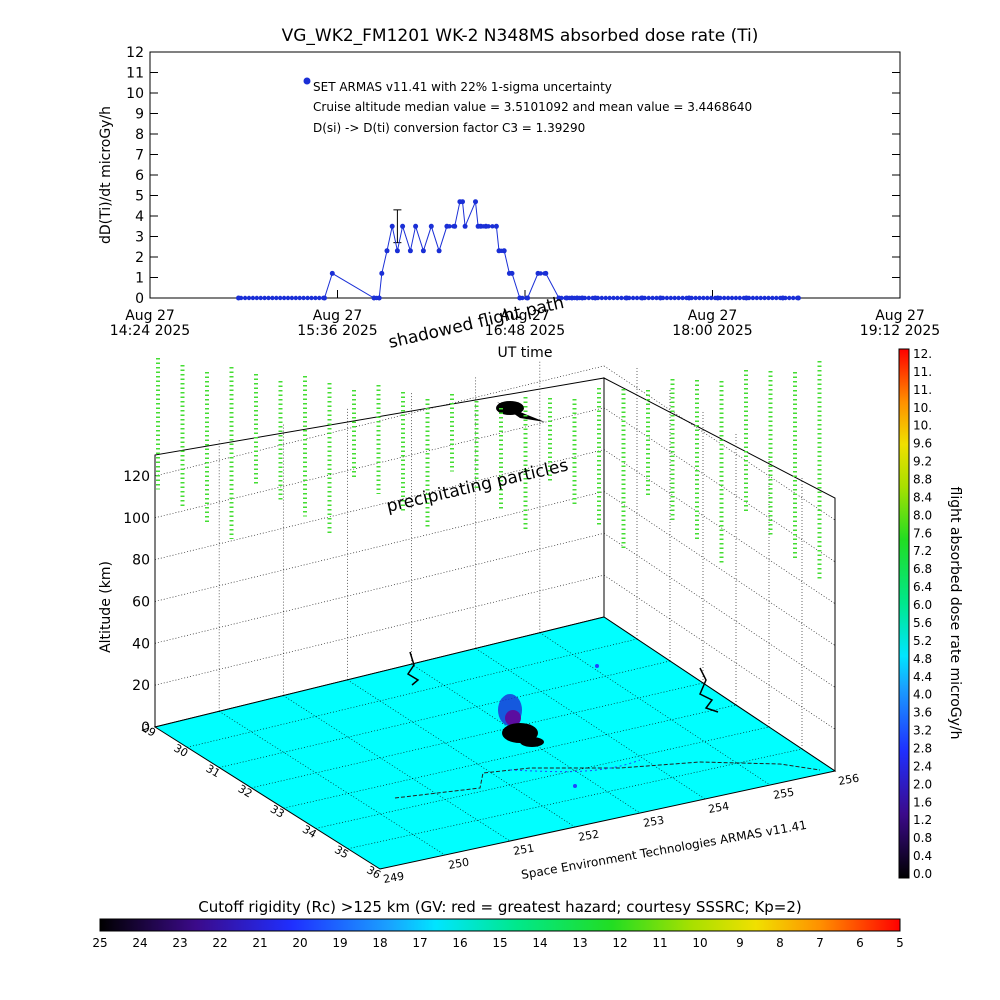  What do you see at coordinates (922, 551) in the screenshot?
I see `colorbar-tick-label: 7.2` at bounding box center [922, 551].